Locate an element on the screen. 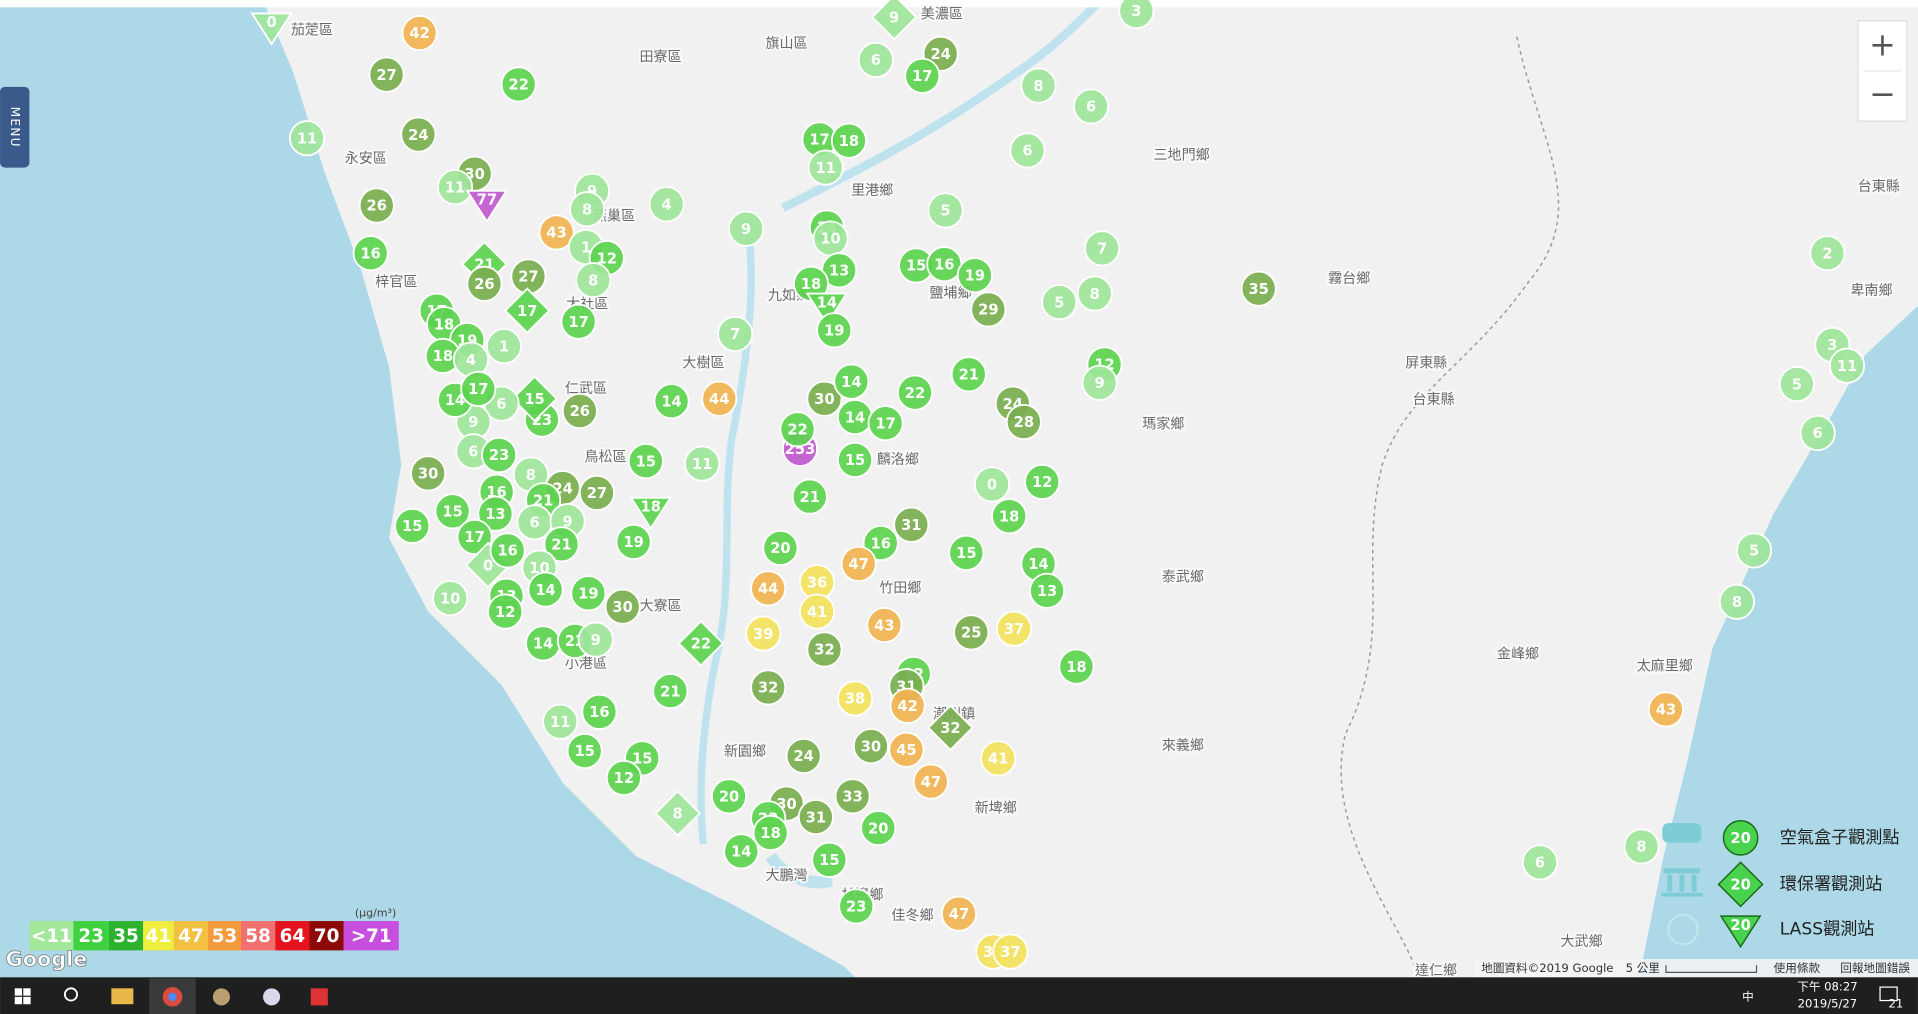 The width and height of the screenshot is (1918, 1014). station: 27 is located at coordinates (386, 74).